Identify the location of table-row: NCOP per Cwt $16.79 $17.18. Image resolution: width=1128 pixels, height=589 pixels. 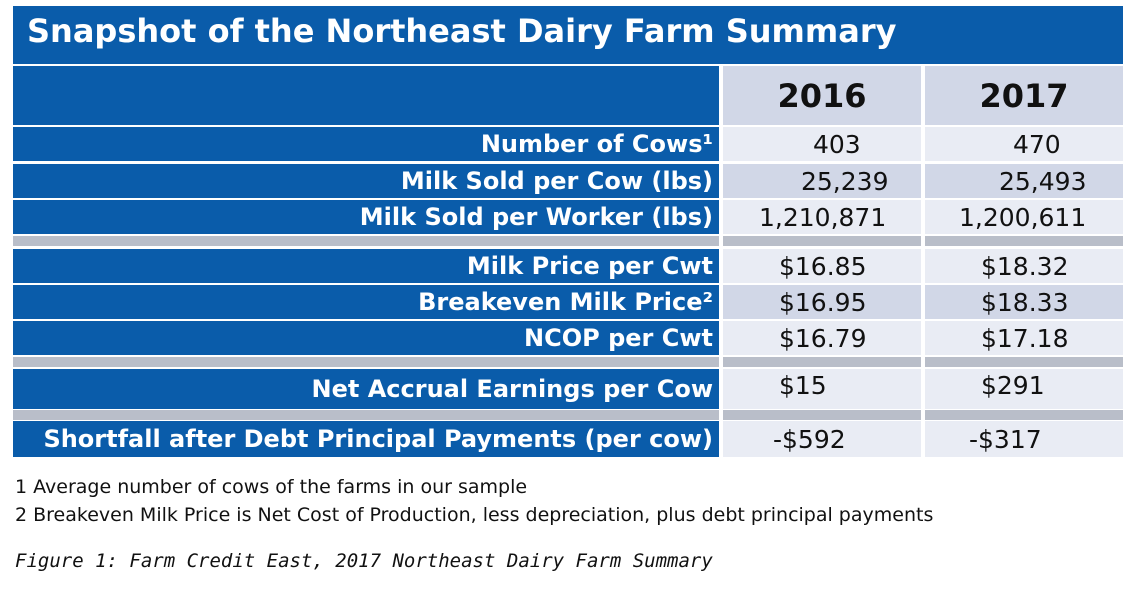
(568, 338).